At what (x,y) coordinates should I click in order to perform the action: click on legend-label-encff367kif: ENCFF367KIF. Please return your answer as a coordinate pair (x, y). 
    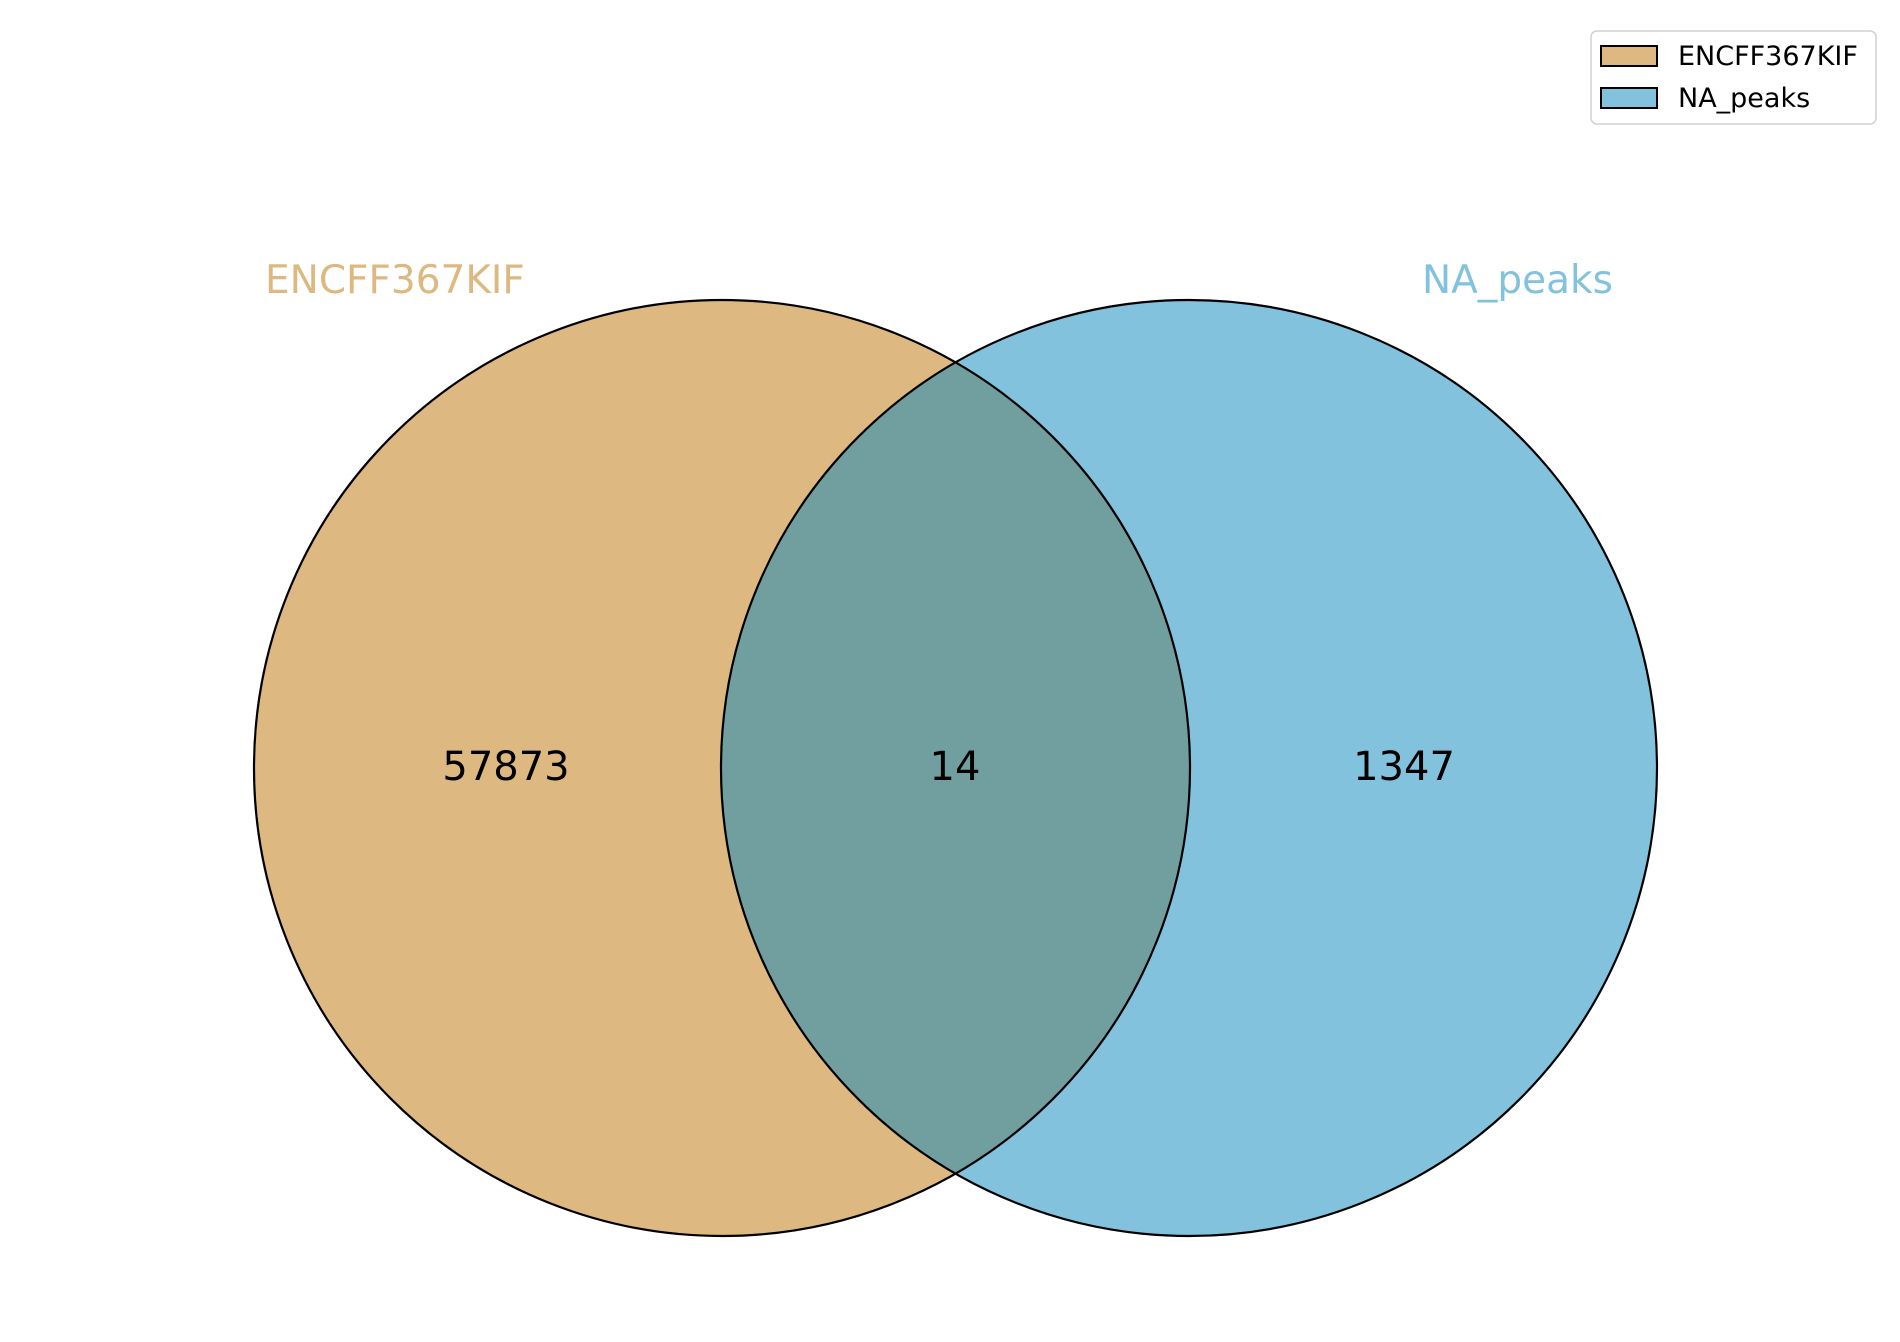
    Looking at the image, I should click on (1768, 56).